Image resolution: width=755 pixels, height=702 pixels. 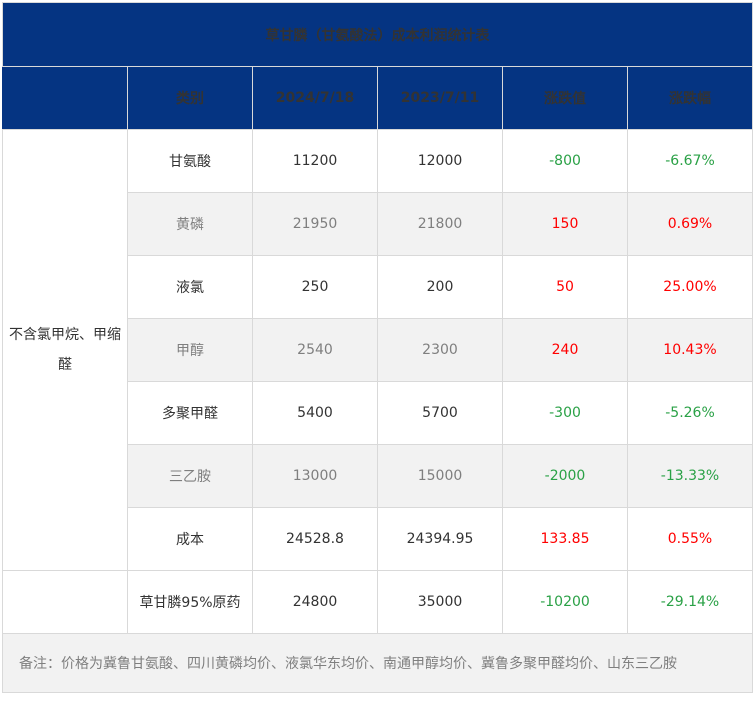 I want to click on row-change: 50, so click(x=565, y=287).